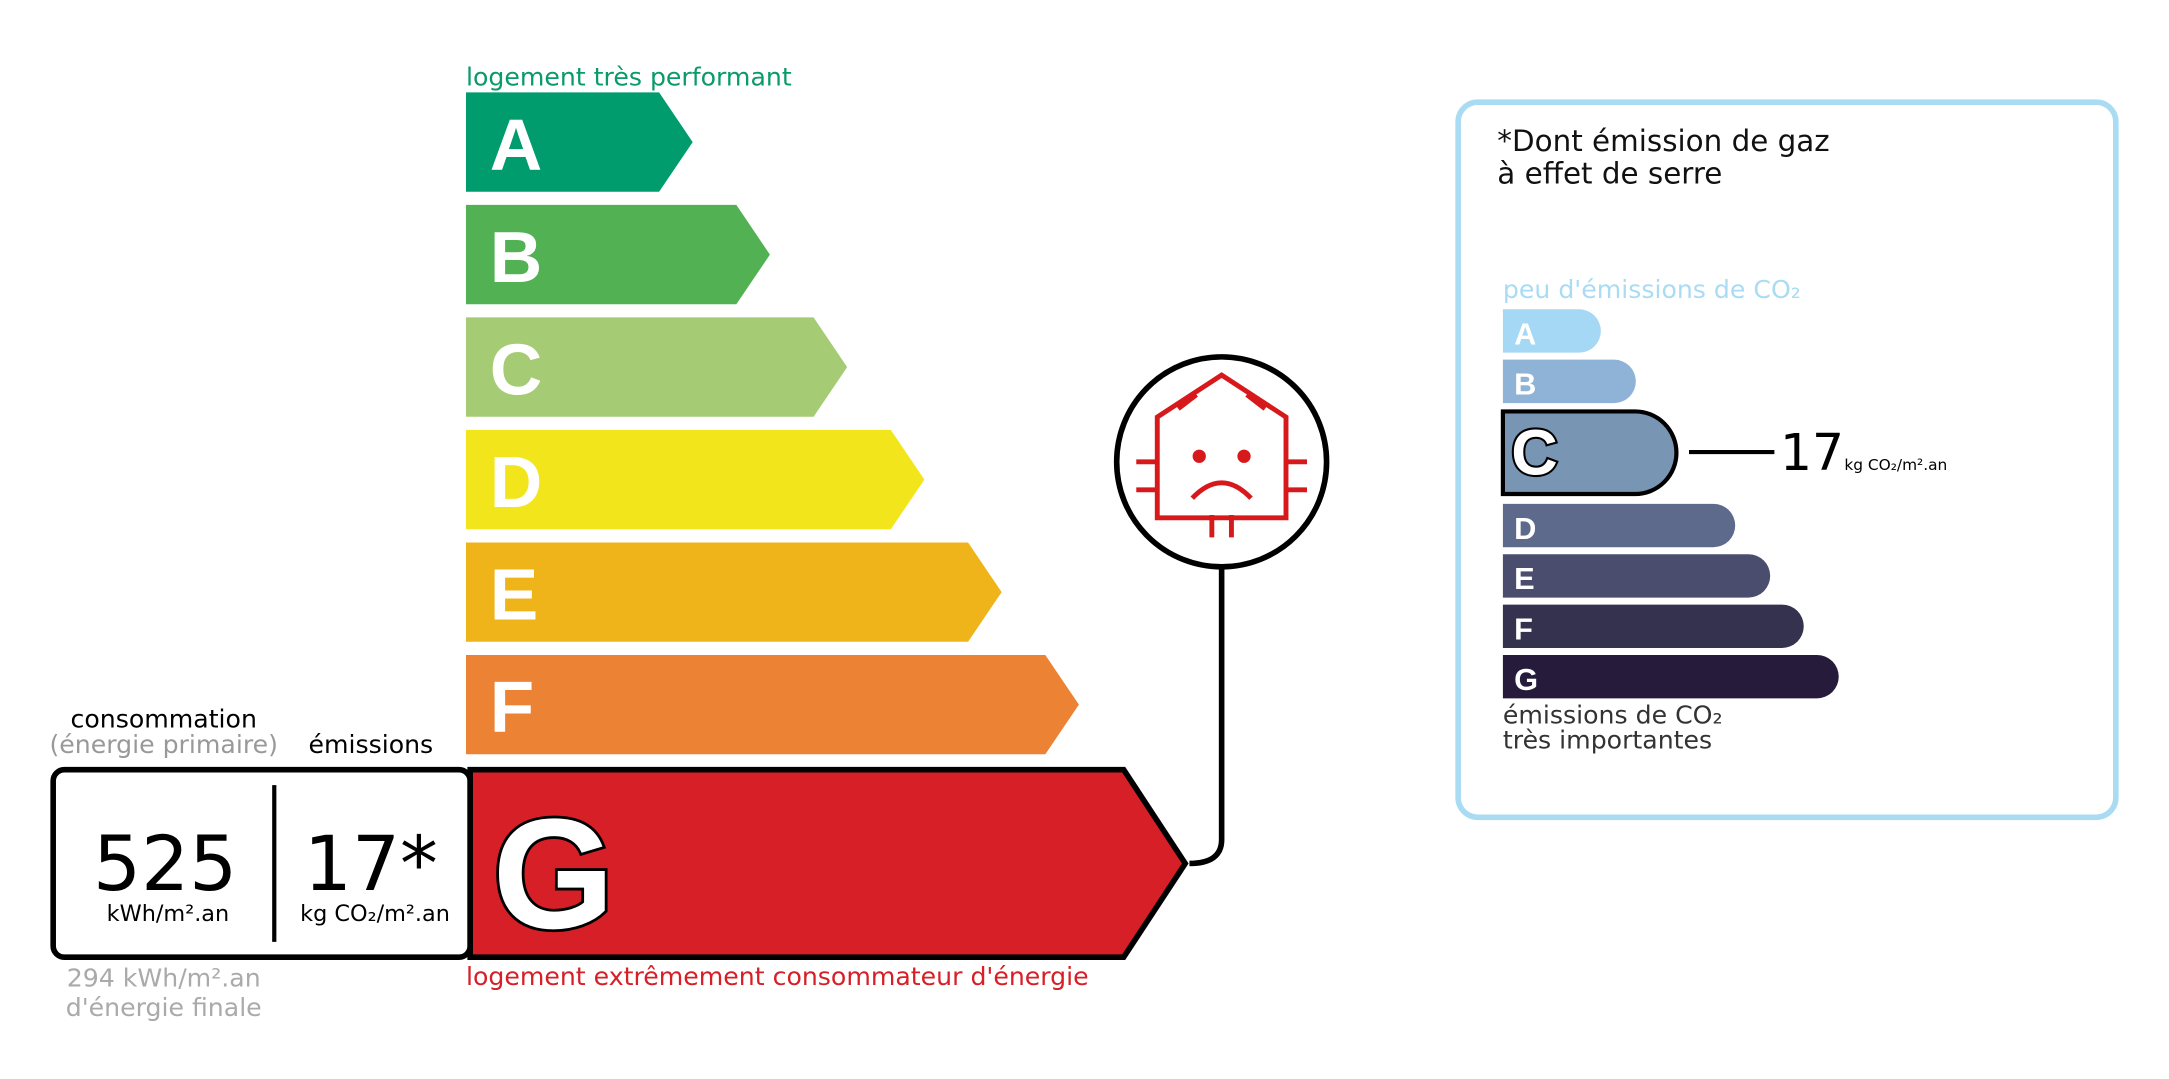 The image size is (2169, 1079). What do you see at coordinates (1525, 333) in the screenshot?
I see `ghg-class-letter: A` at bounding box center [1525, 333].